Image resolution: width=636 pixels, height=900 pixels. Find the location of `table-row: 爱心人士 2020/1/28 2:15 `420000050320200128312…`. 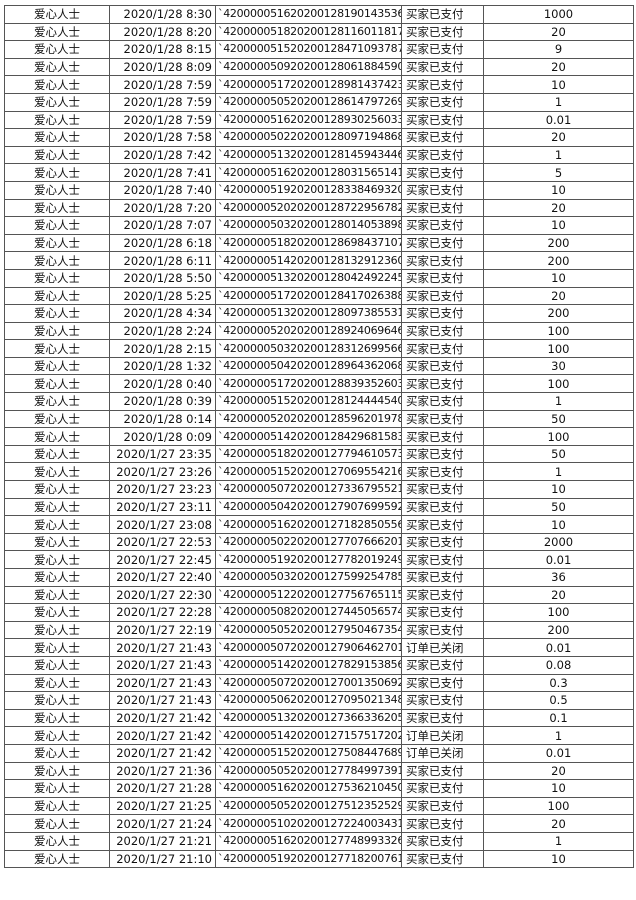

table-row: 爱心人士 2020/1/28 2:15 `420000050320200128312… is located at coordinates (319, 348).